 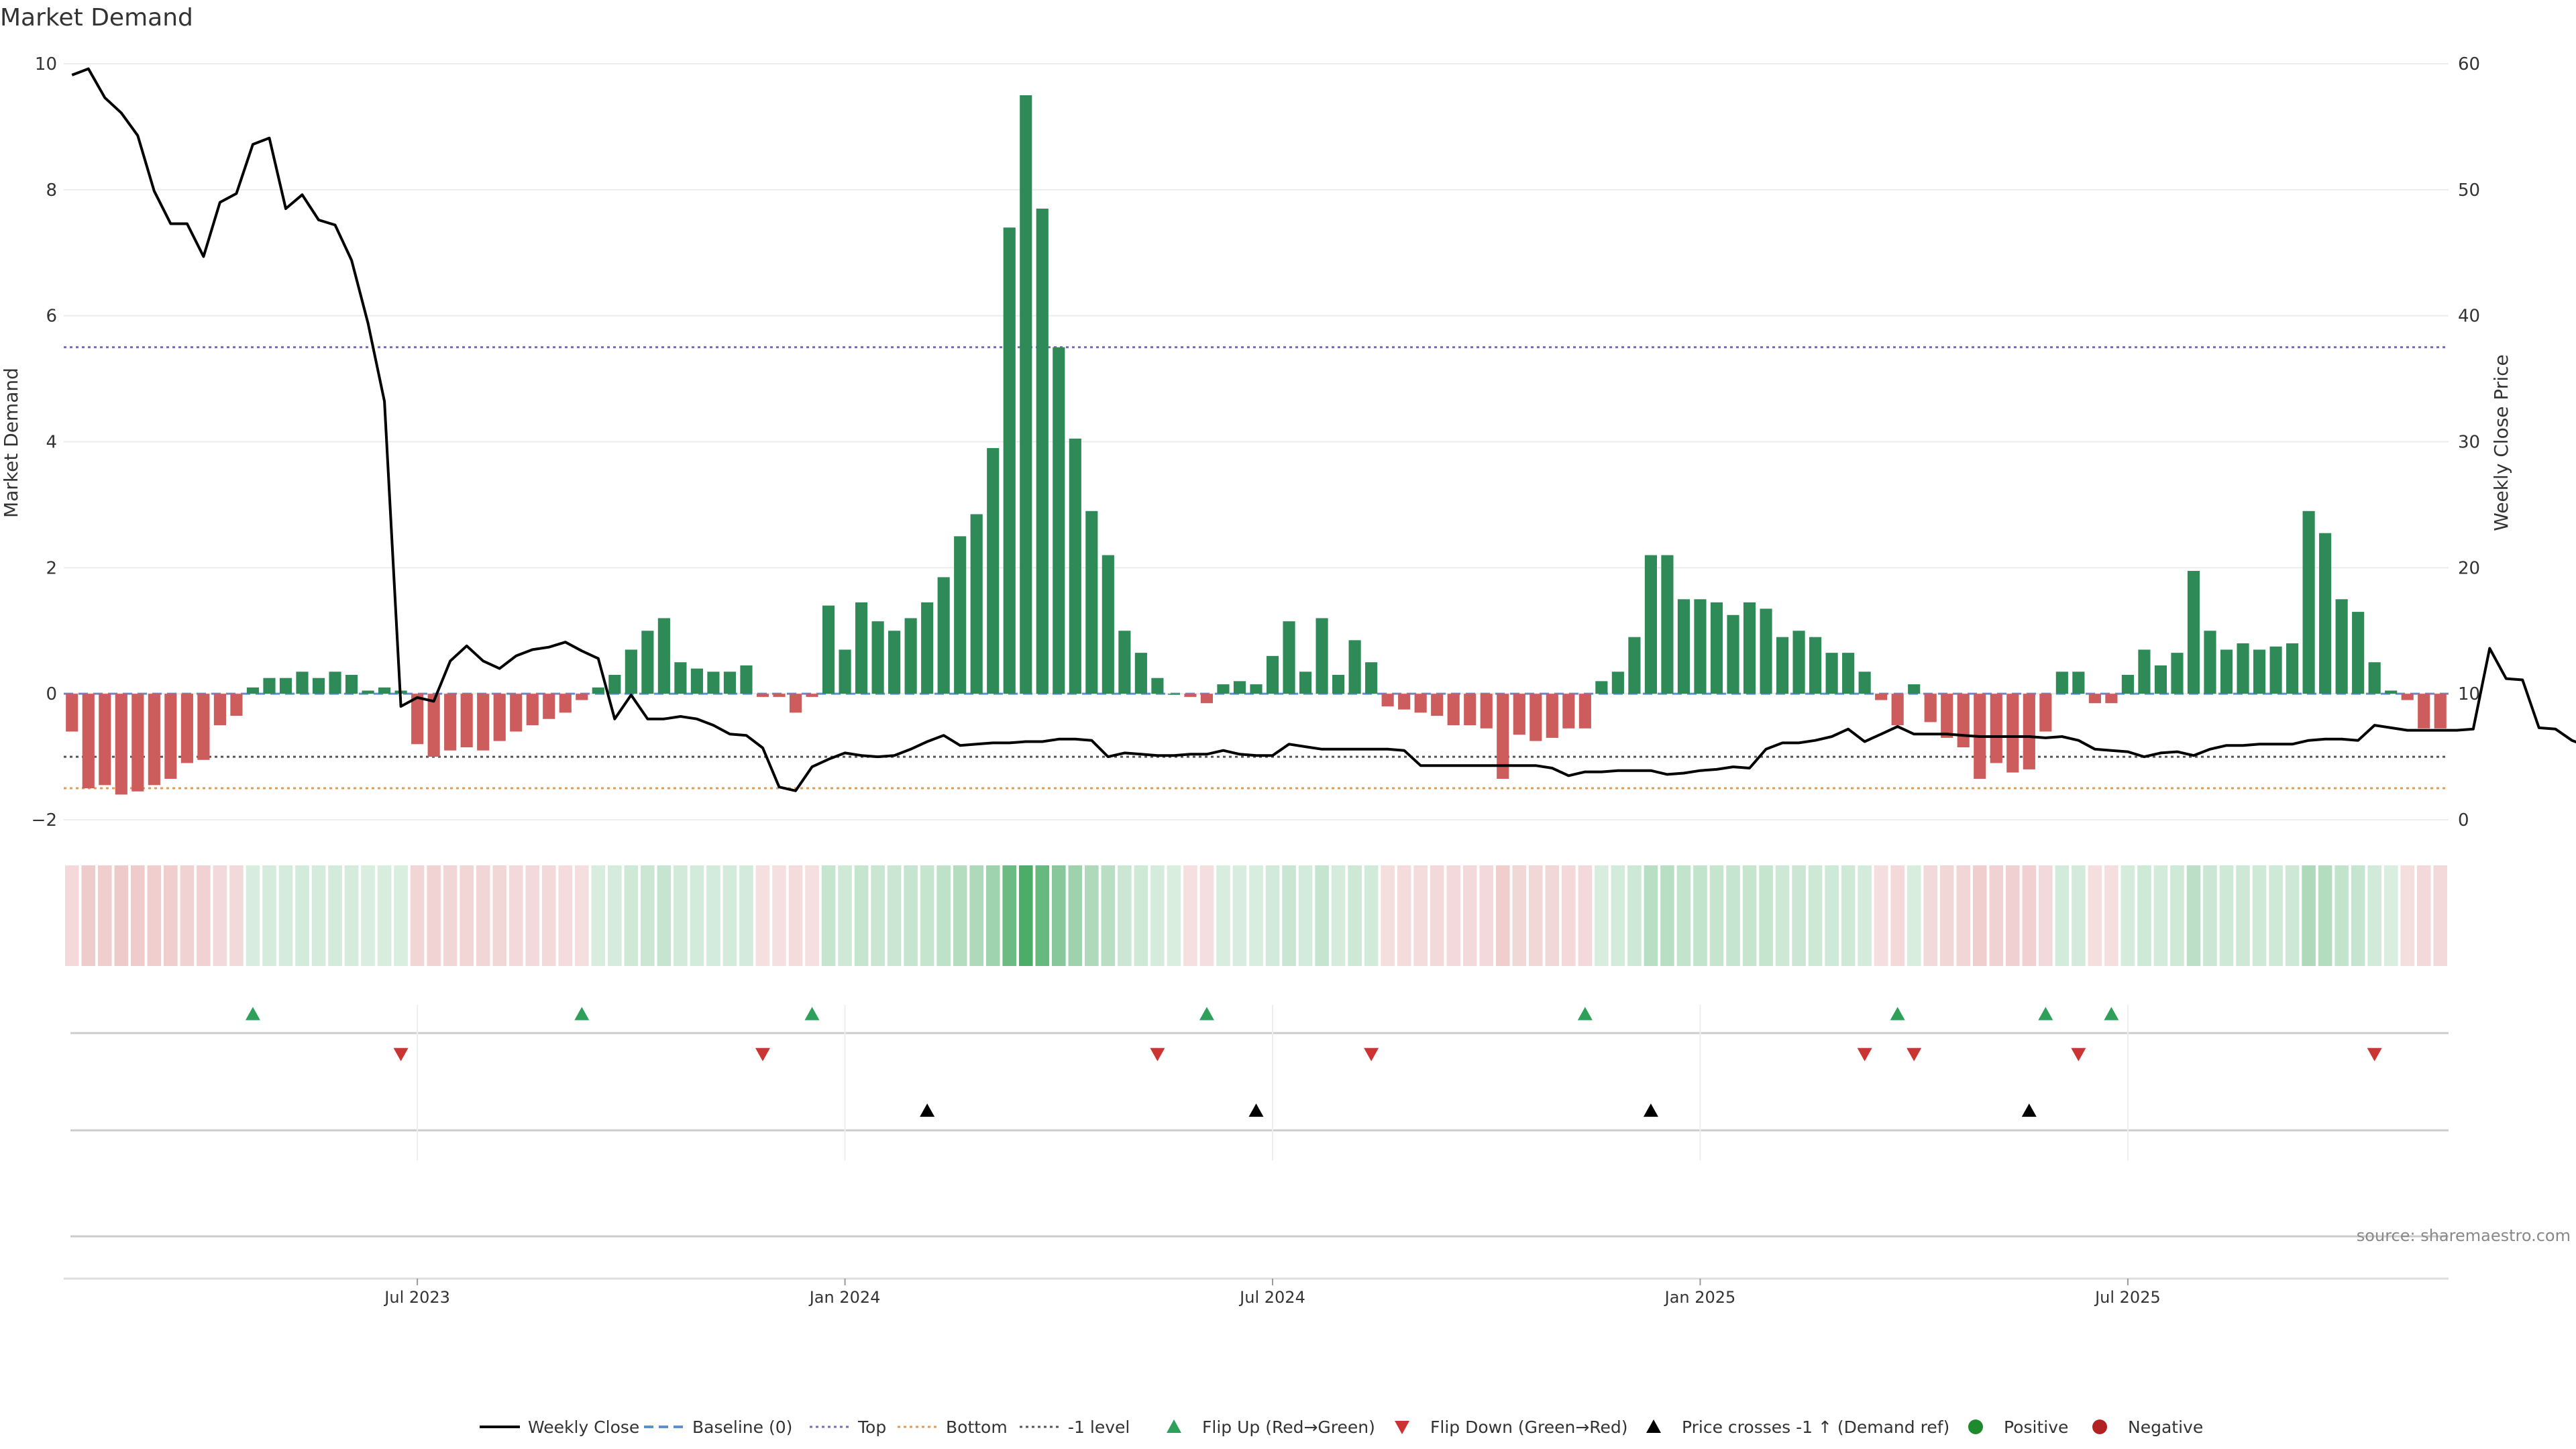 I want to click on legend-item: -1 level, so click(x=1075, y=1427).